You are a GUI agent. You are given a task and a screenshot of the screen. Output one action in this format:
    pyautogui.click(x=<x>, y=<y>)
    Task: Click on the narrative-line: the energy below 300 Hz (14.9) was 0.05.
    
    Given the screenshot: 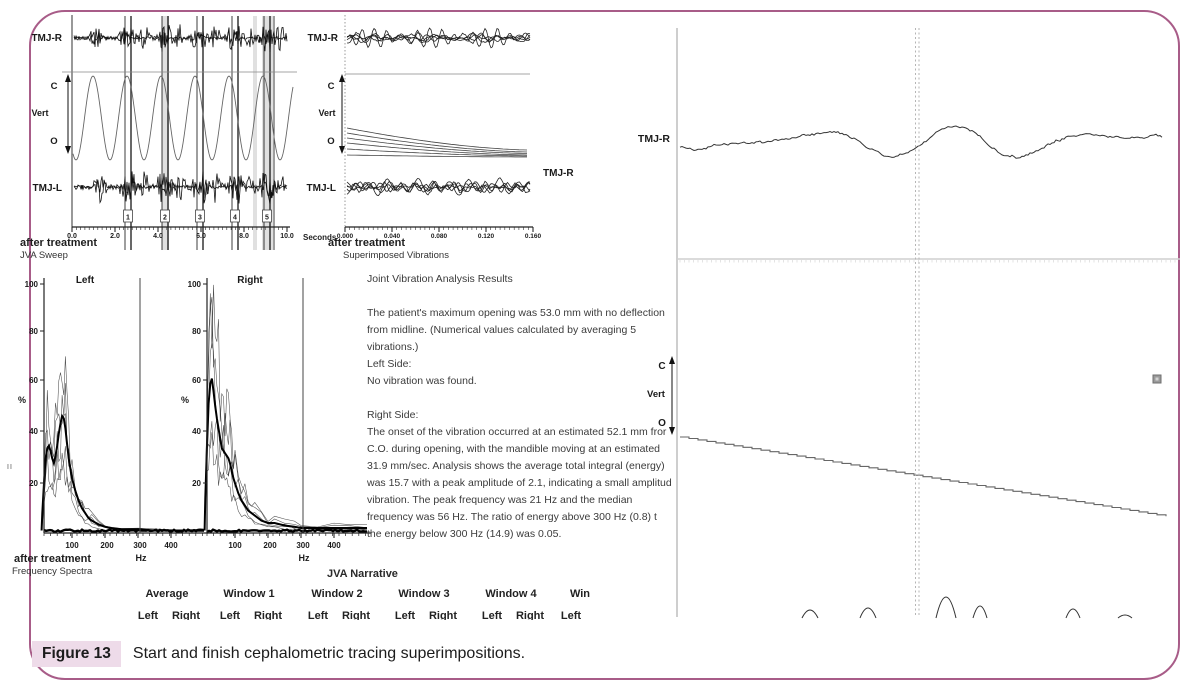 What is the action you would take?
    pyautogui.click(x=464, y=534)
    